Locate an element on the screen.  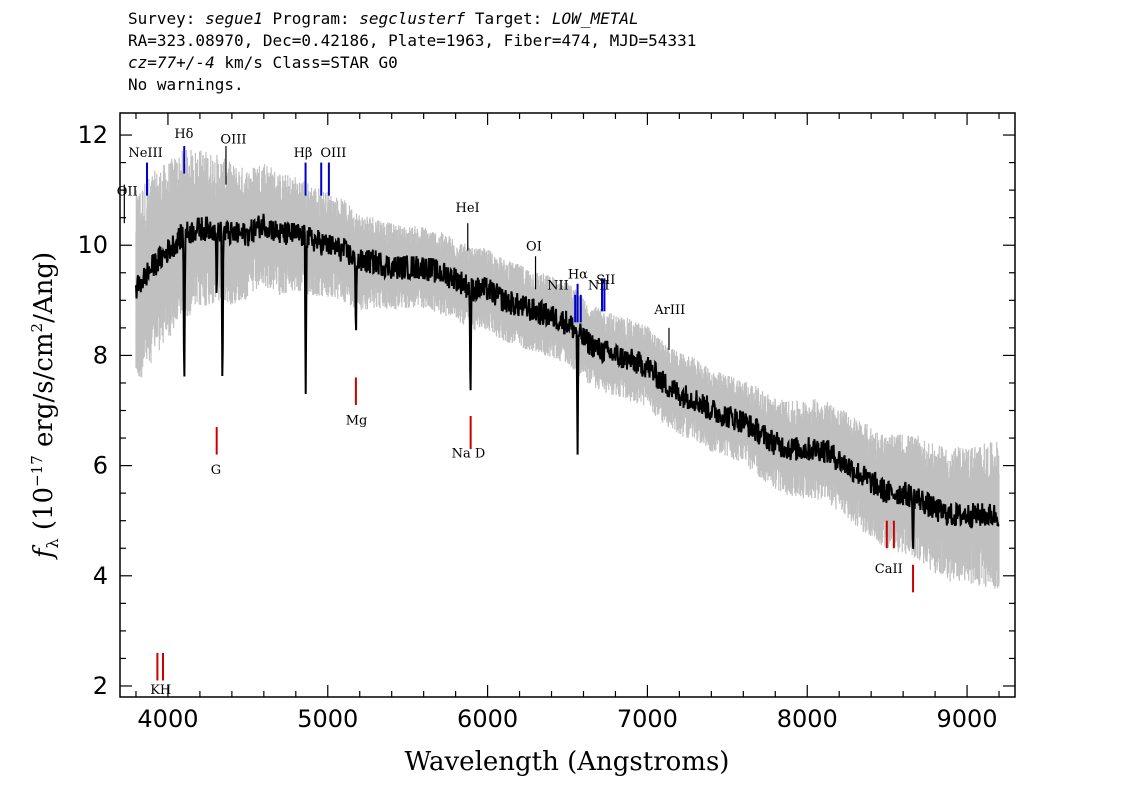
line-label-kh: KH is located at coordinates (160, 690).